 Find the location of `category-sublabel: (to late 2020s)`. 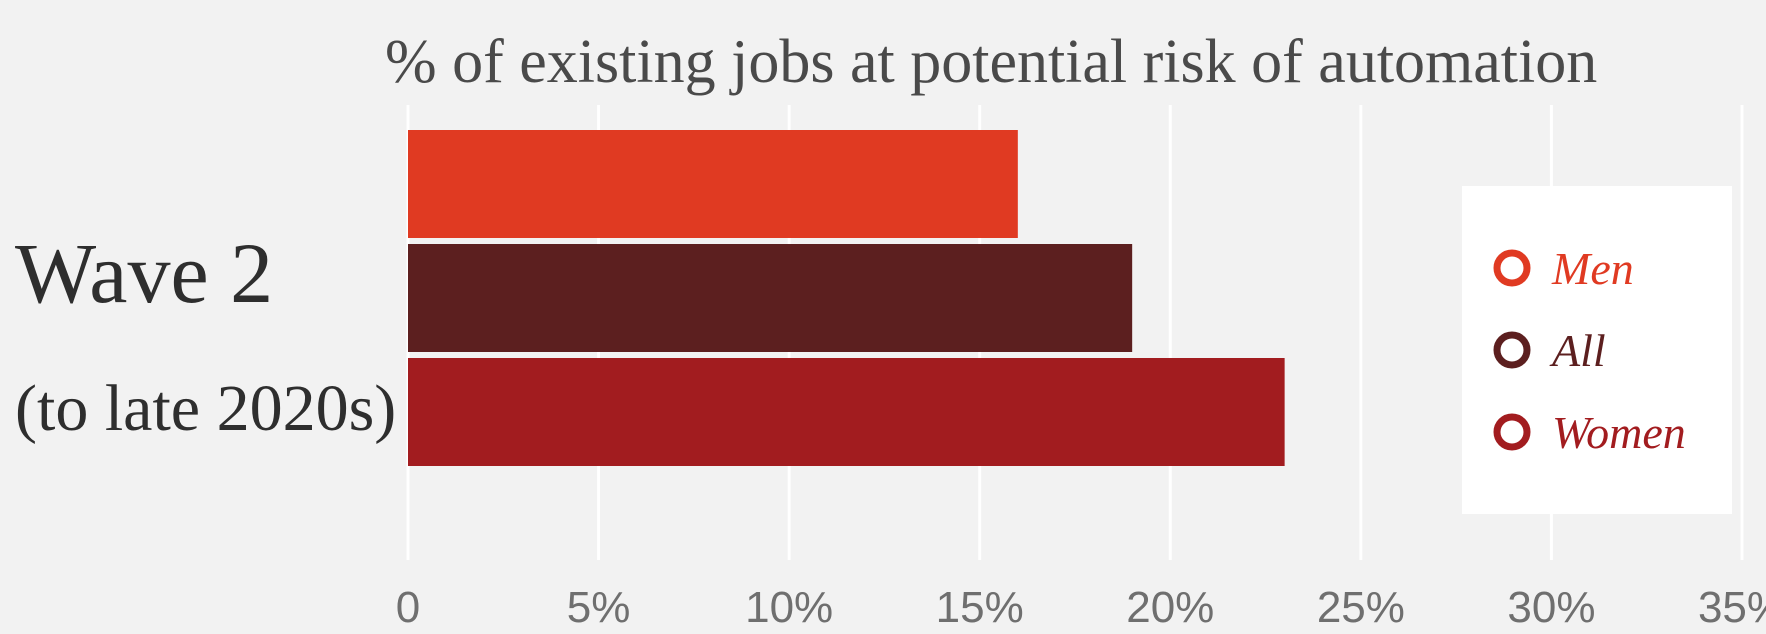

category-sublabel: (to late 2020s) is located at coordinates (205, 408).